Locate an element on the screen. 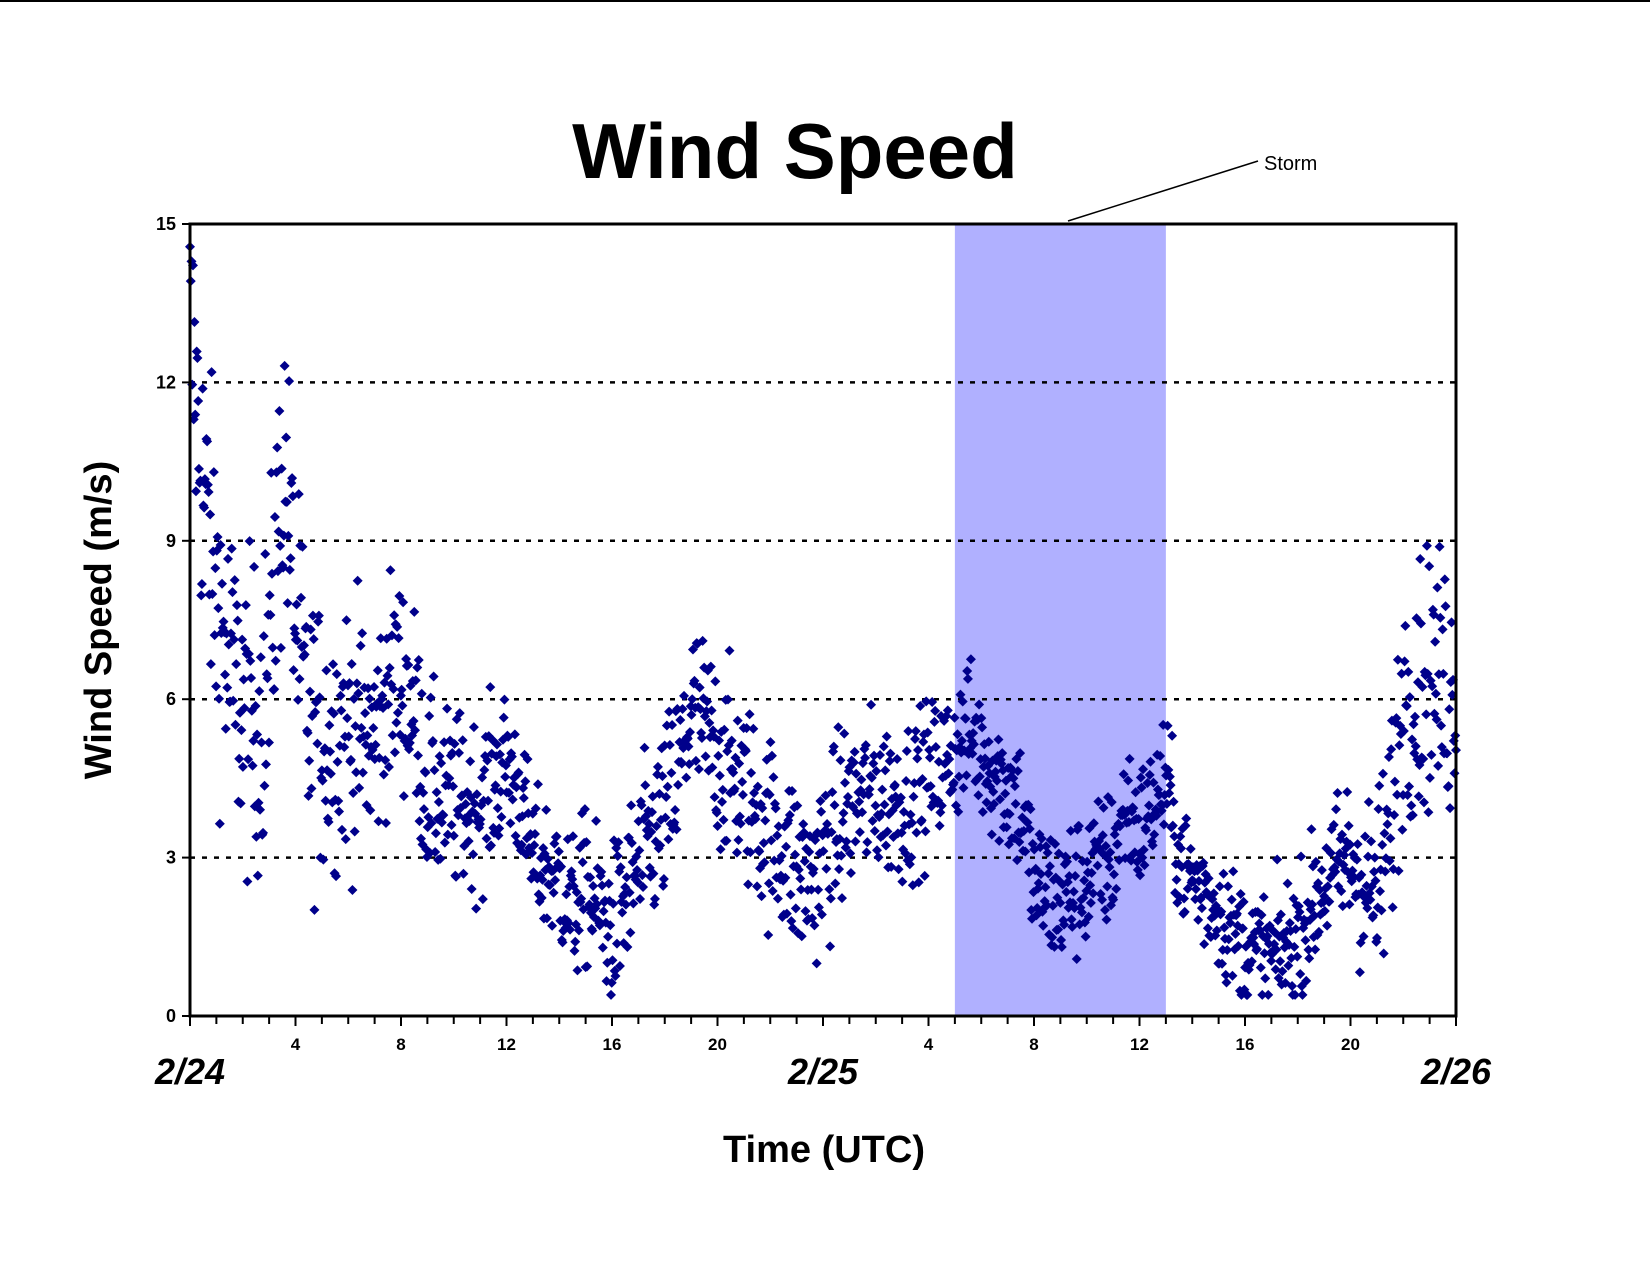 Image resolution: width=1650 pixels, height=1275 pixels. x-tick-label: 20 is located at coordinates (717, 1044).